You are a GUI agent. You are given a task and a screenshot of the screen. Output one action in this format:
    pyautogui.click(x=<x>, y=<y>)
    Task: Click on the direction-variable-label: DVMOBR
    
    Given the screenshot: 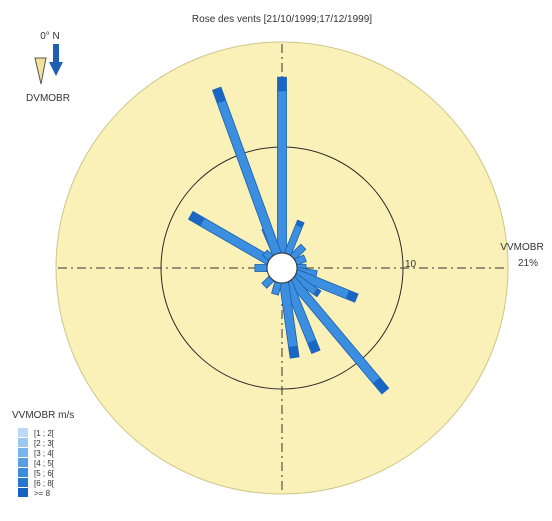 What is the action you would take?
    pyautogui.click(x=48, y=98)
    